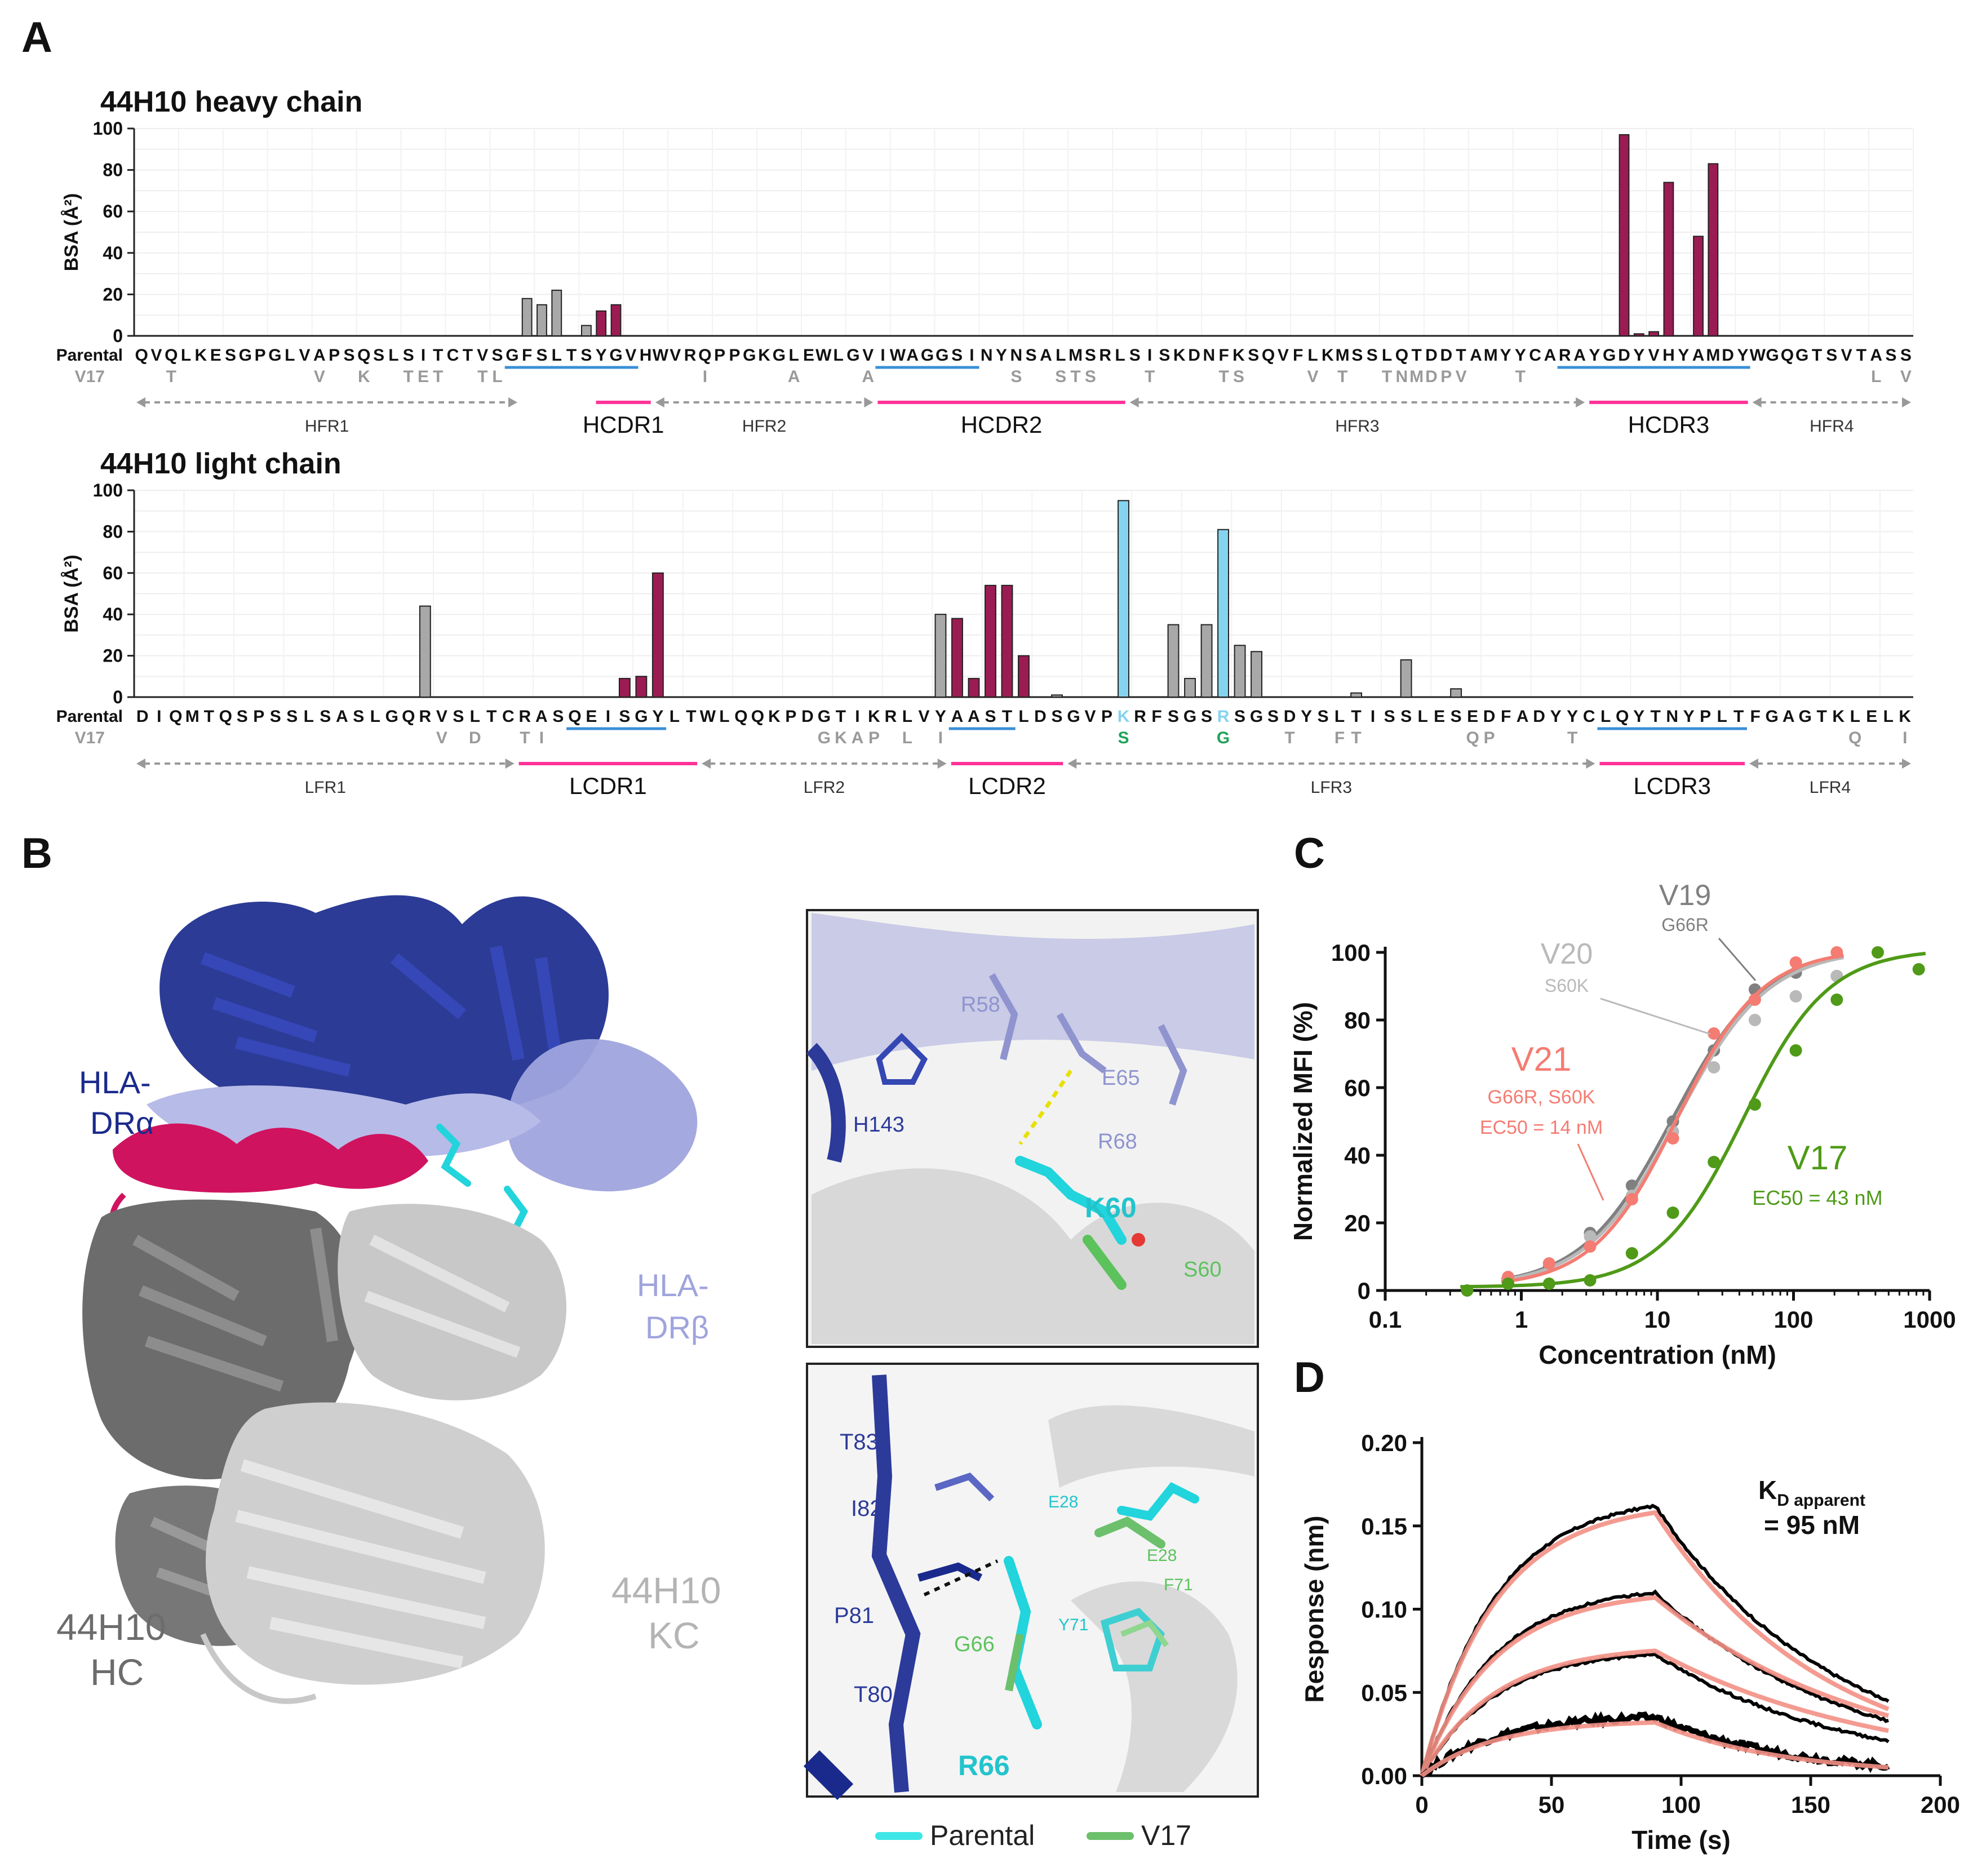 This screenshot has width=1973, height=1876. I want to click on c-y-tick-label: 60, so click(1357, 1088).